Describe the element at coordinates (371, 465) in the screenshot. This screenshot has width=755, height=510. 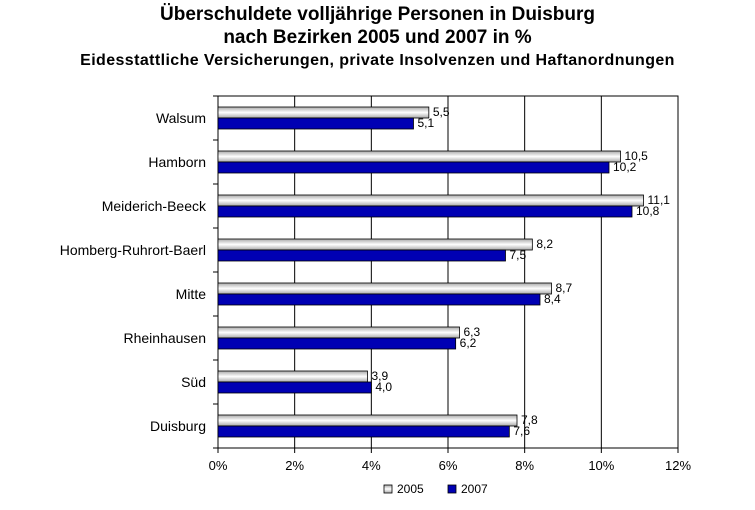
I see `x-tick-label: 4%` at that location.